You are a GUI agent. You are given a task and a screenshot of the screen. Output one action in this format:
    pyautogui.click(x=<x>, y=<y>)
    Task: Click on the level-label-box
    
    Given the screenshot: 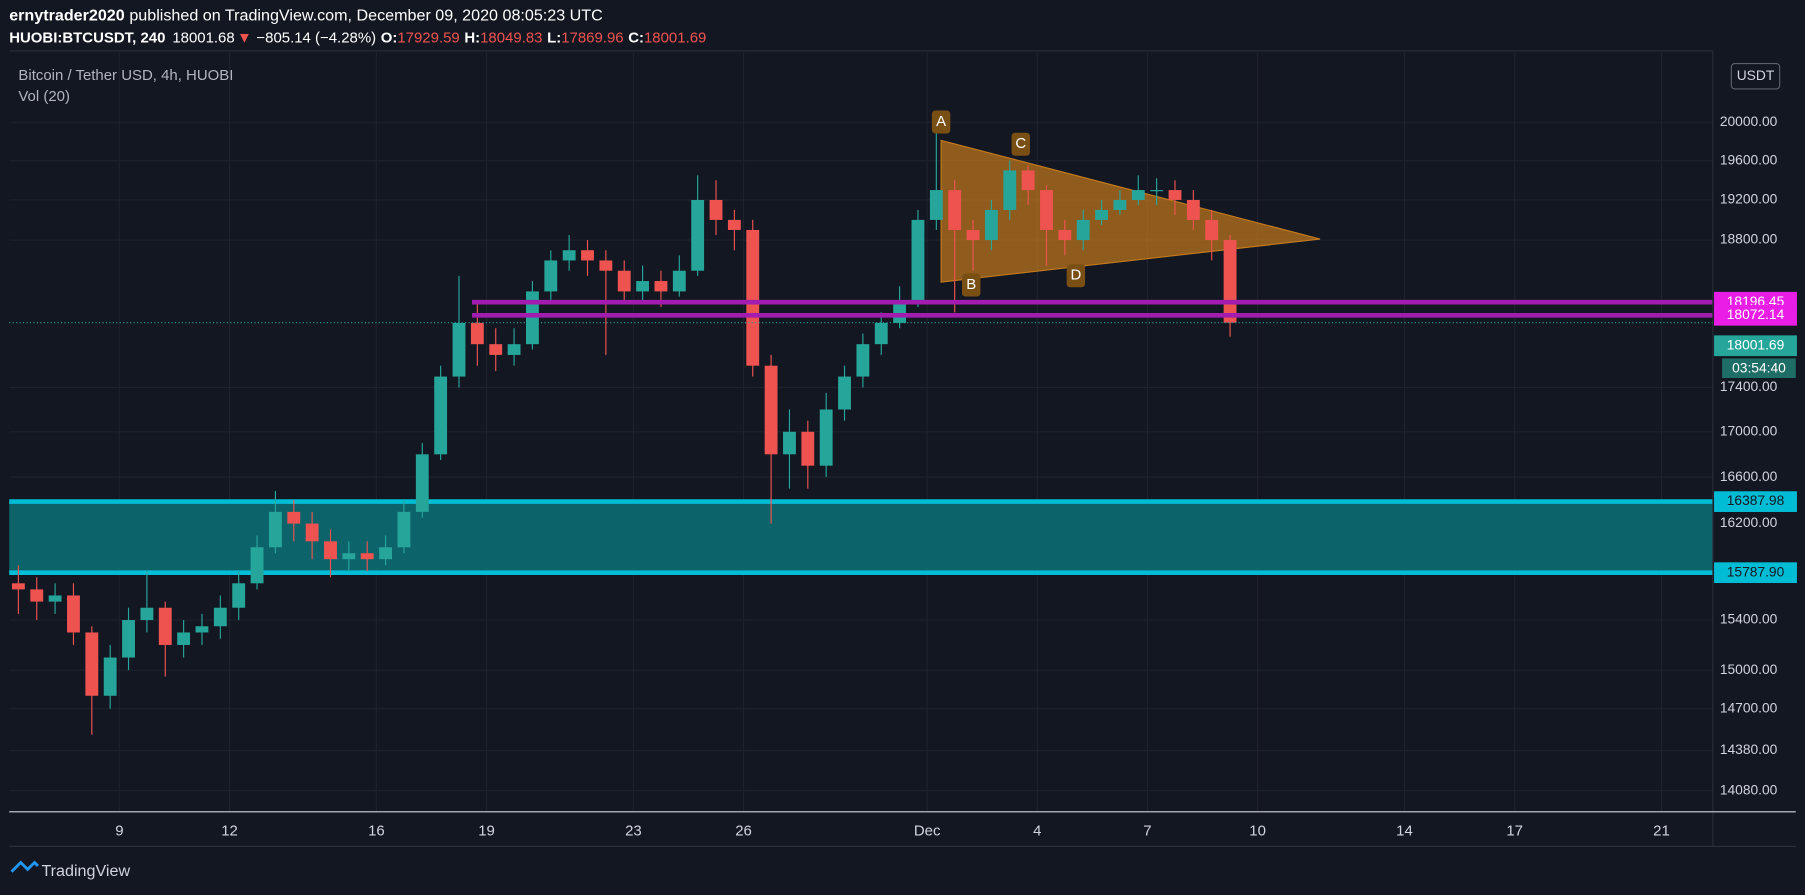 What is the action you would take?
    pyautogui.click(x=1755, y=315)
    